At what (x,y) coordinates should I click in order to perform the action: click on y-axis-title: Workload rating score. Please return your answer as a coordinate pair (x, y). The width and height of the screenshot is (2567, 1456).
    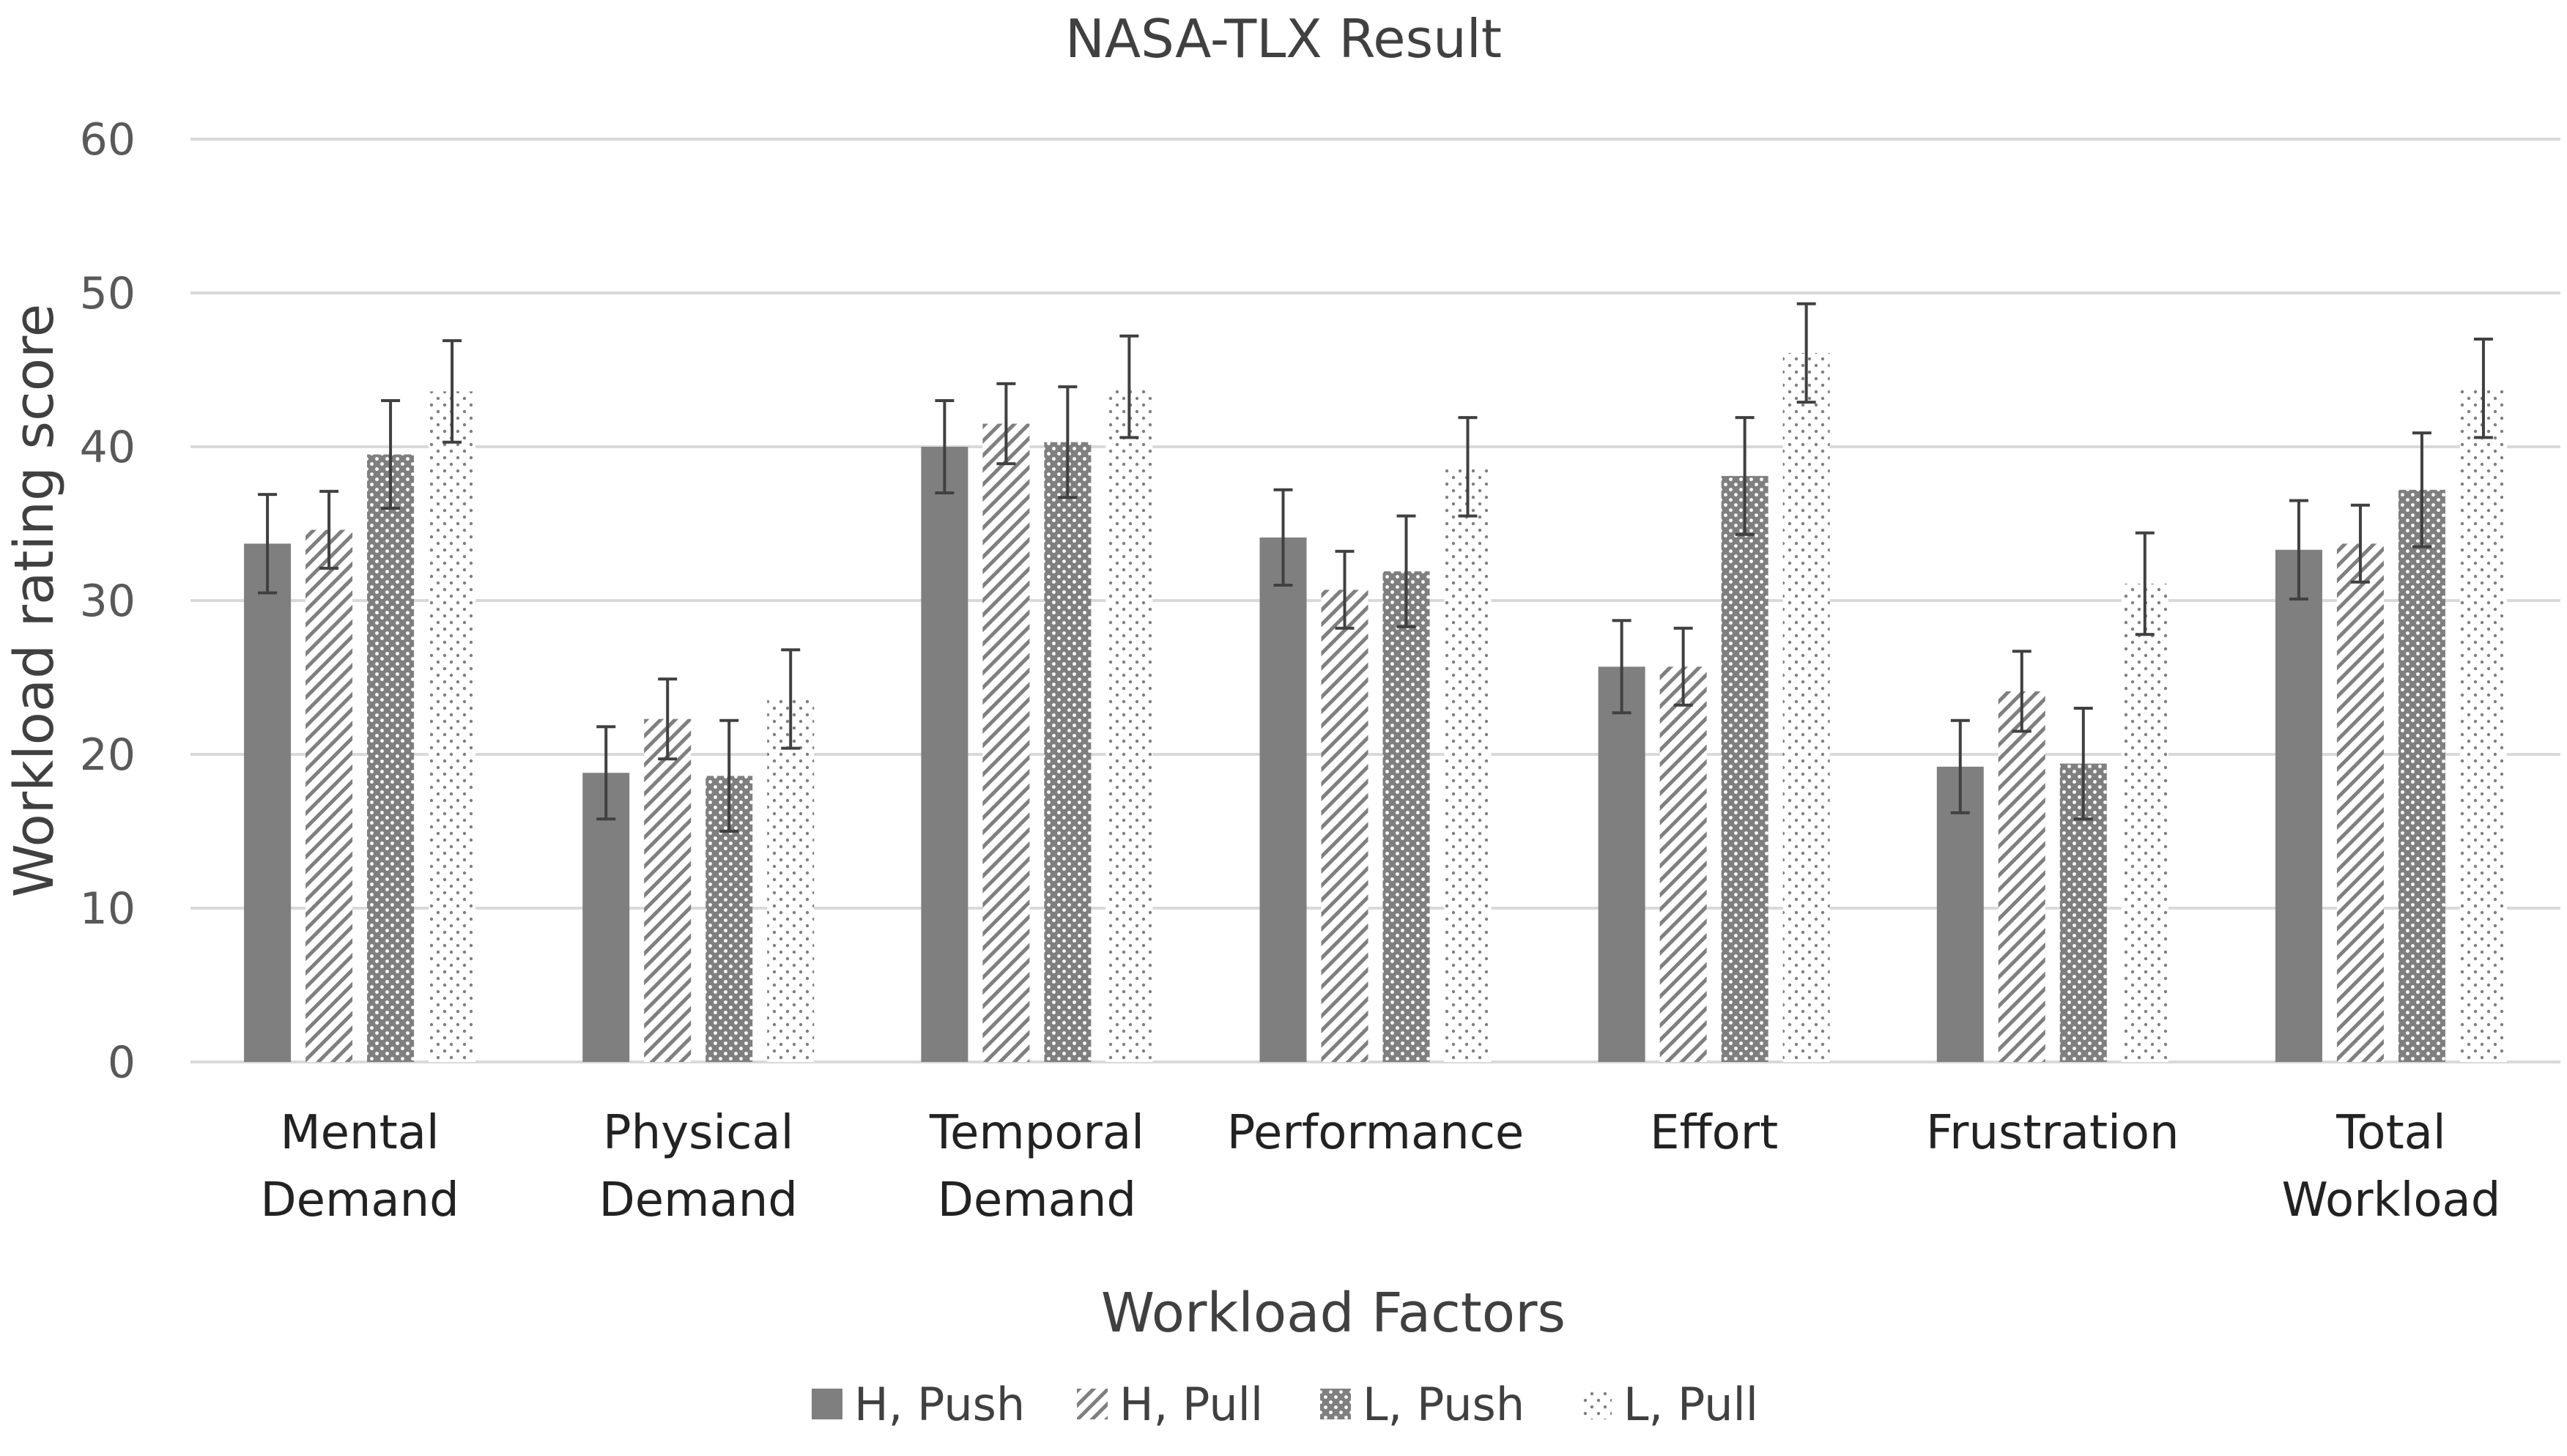
    Looking at the image, I should click on (34, 601).